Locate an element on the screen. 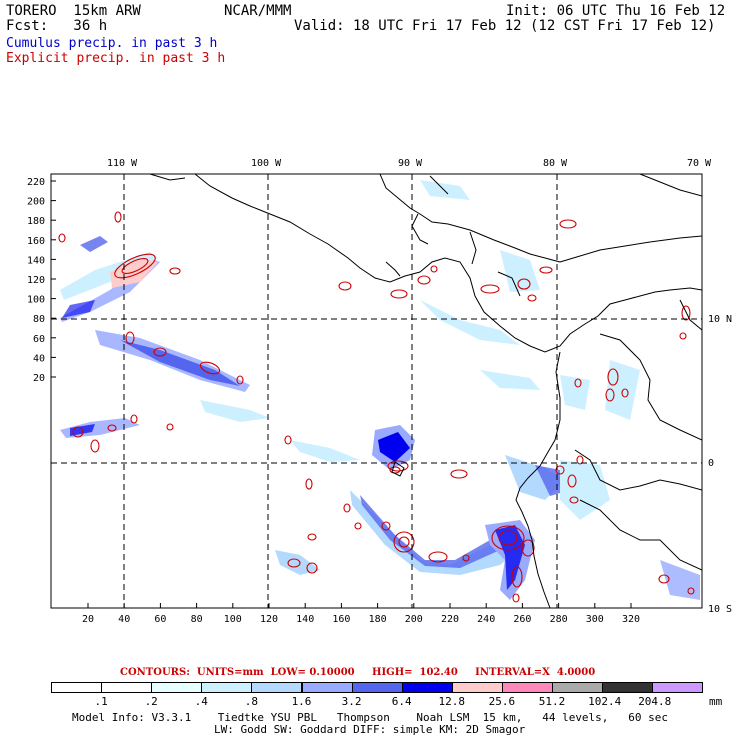 The width and height of the screenshot is (740, 740). y-tick-label: 20 is located at coordinates (39, 378).